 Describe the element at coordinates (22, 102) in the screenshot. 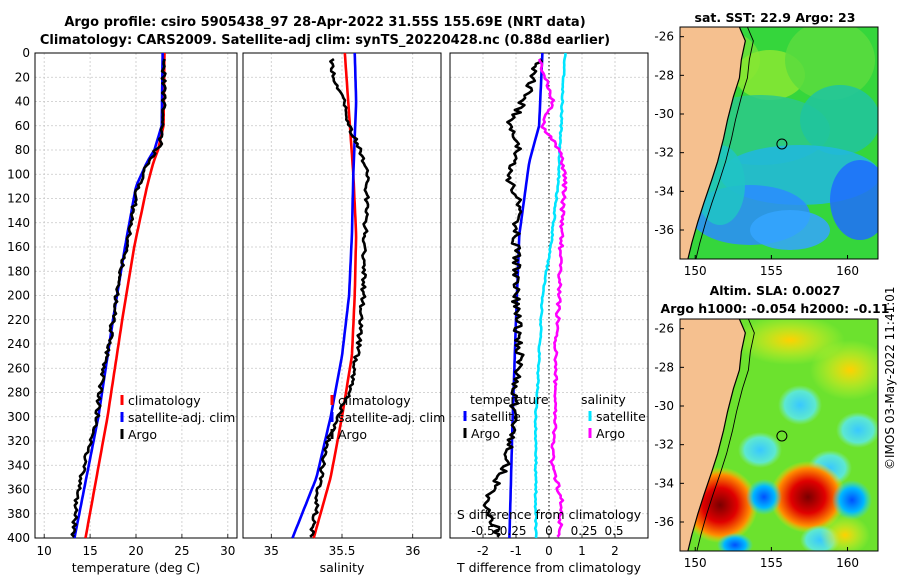

I see `y-tick-label: 40` at that location.